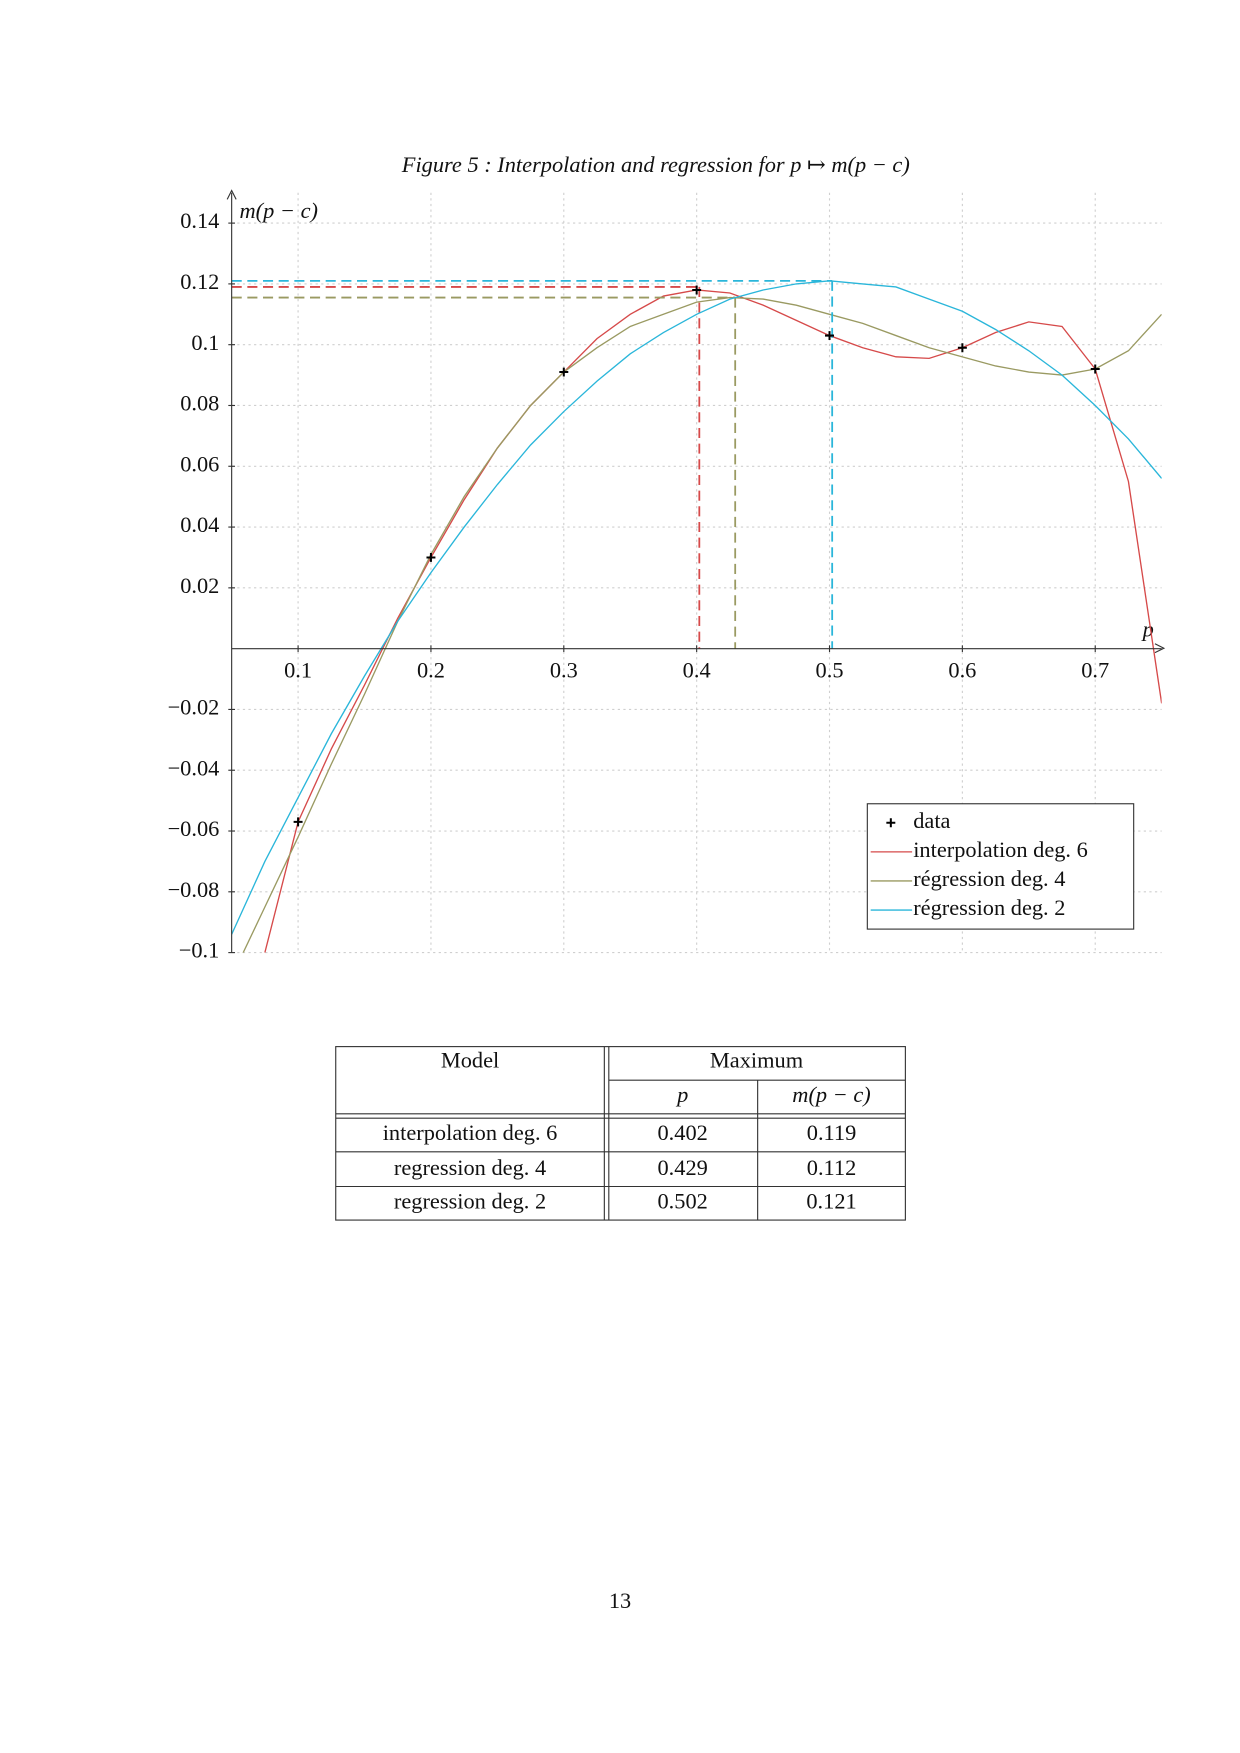 The width and height of the screenshot is (1240, 1753). What do you see at coordinates (682, 1200) in the screenshot?
I see `table-cell: 0.502` at bounding box center [682, 1200].